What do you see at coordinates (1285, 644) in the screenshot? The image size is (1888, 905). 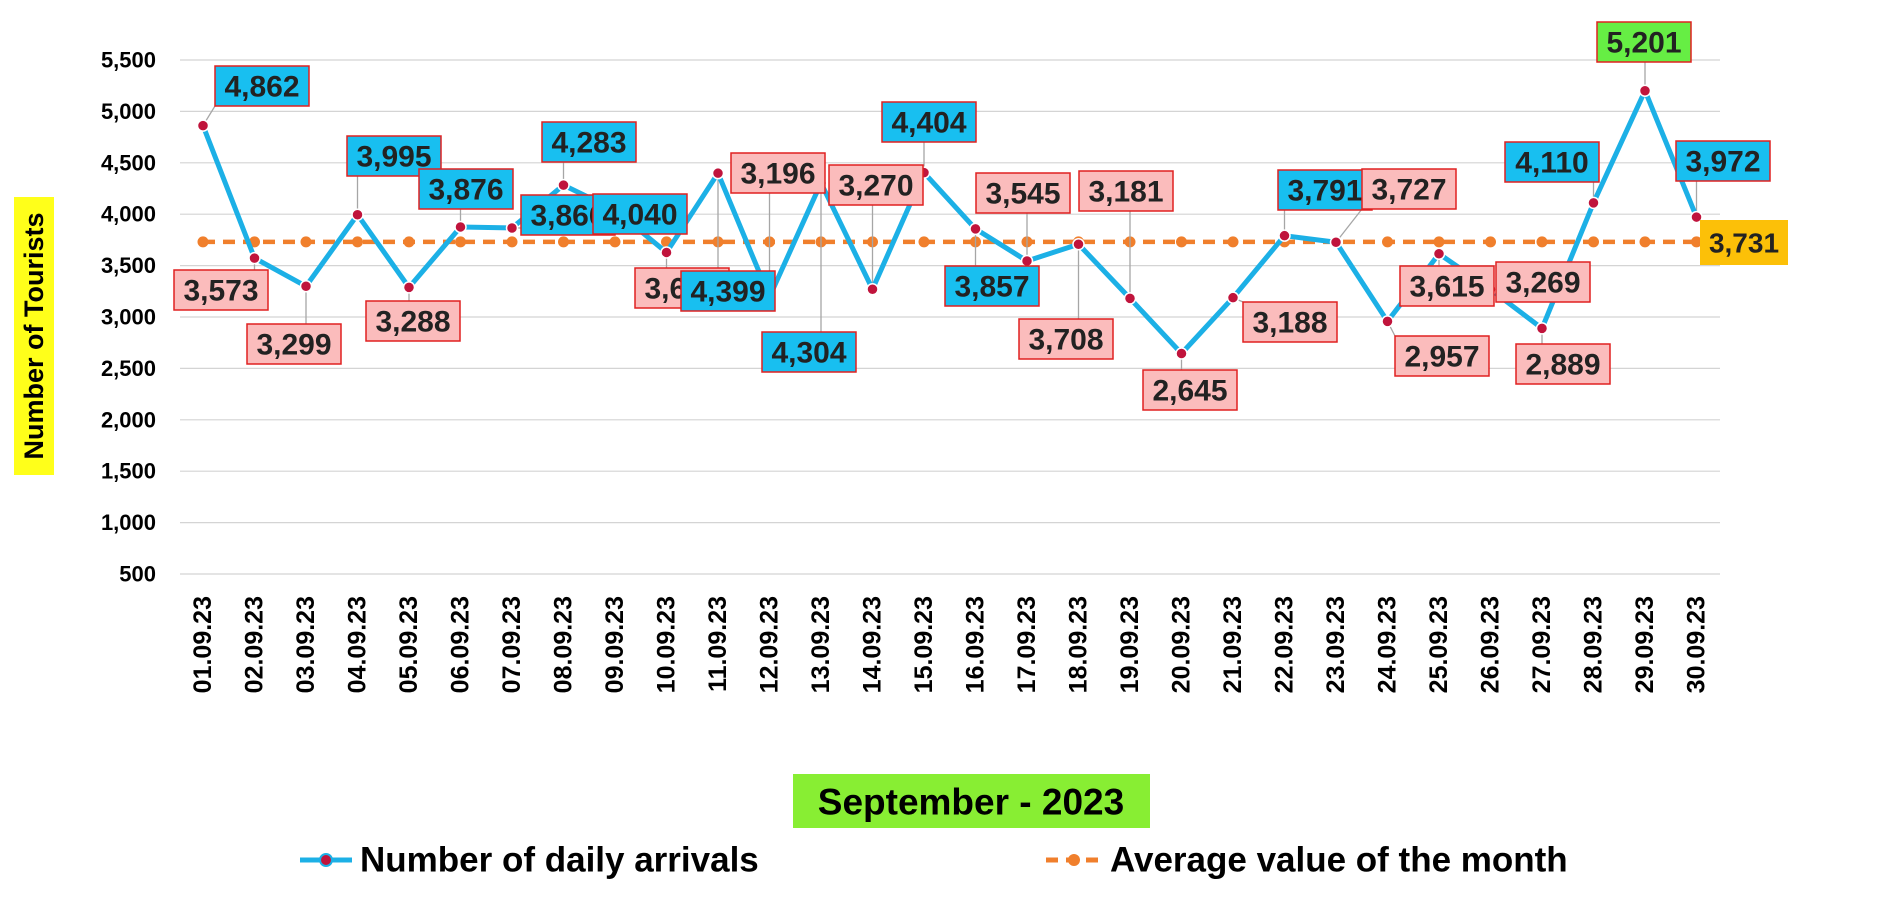 I see `x-tick-label: 22.09.23` at bounding box center [1285, 644].